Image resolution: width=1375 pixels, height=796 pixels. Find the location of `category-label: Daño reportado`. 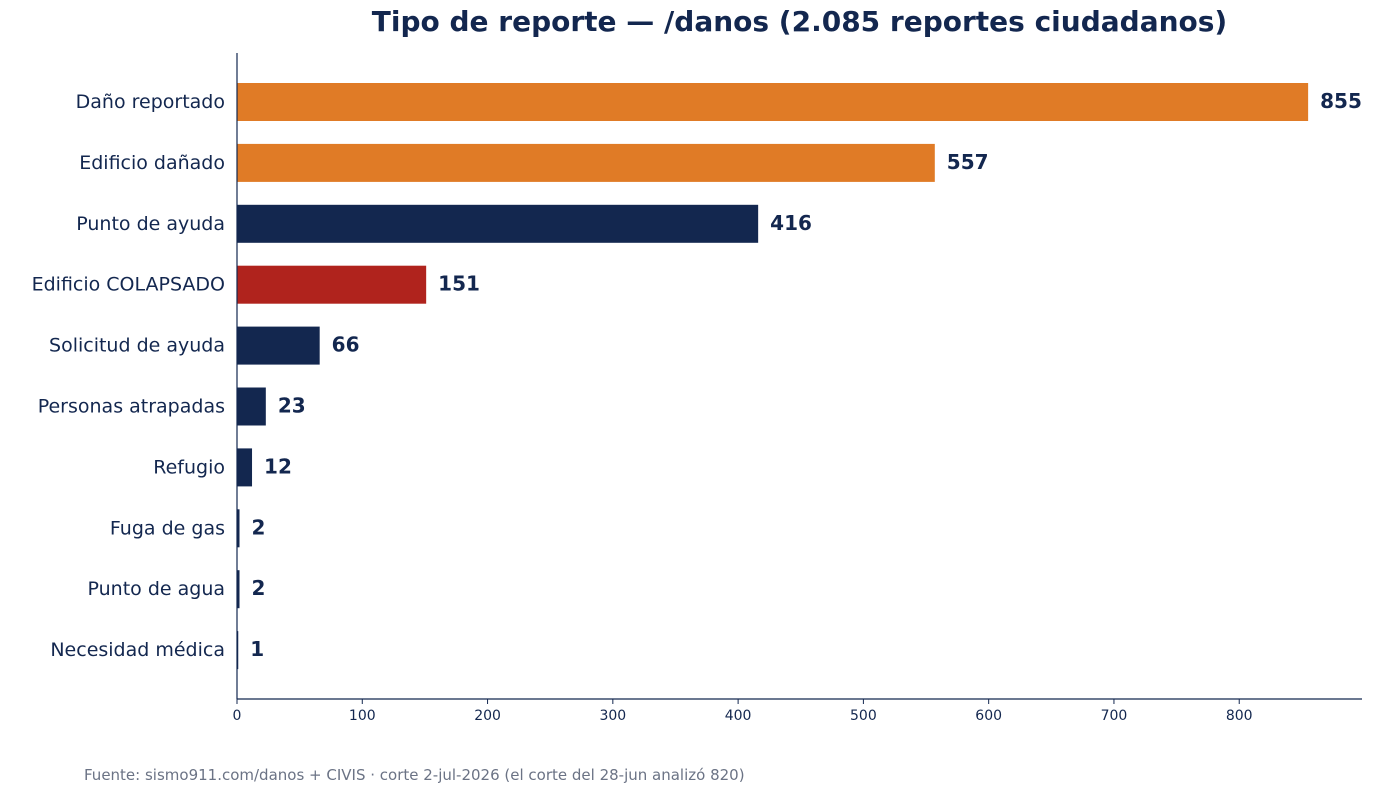

category-label: Daño reportado is located at coordinates (150, 102).